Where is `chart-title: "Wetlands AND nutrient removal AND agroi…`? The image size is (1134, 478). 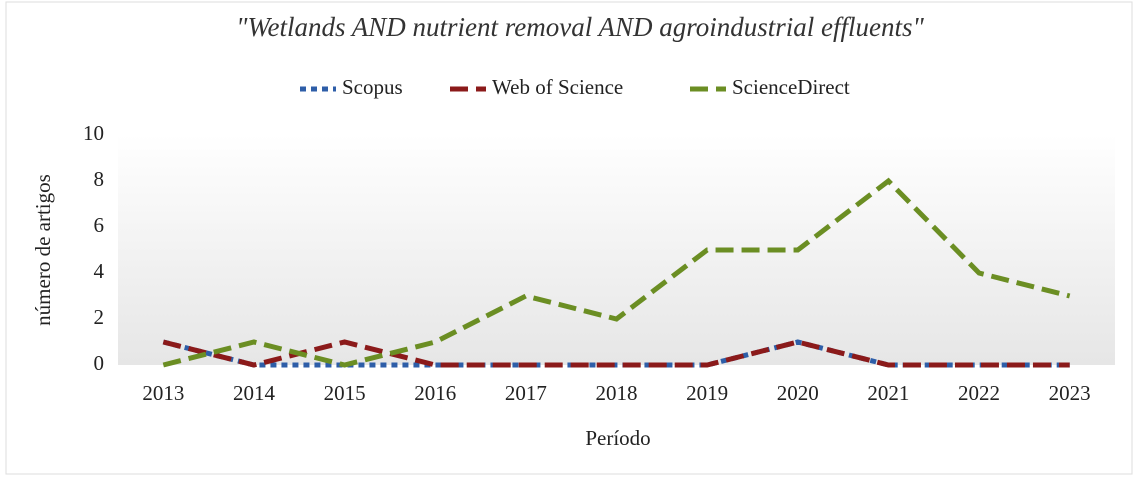 chart-title: "Wetlands AND nutrient removal AND agroi… is located at coordinates (580, 27).